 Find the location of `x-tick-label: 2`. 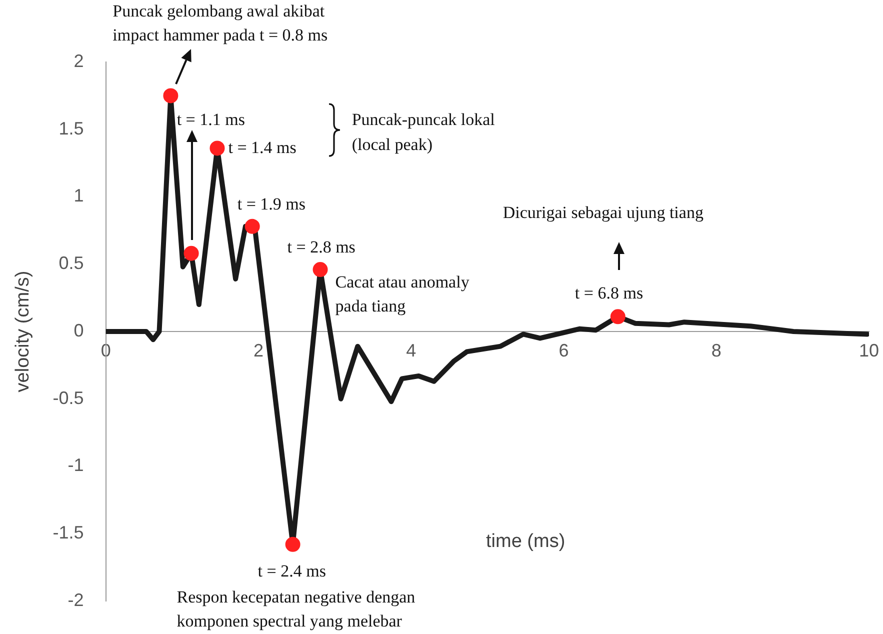

x-tick-label: 2 is located at coordinates (258, 350).